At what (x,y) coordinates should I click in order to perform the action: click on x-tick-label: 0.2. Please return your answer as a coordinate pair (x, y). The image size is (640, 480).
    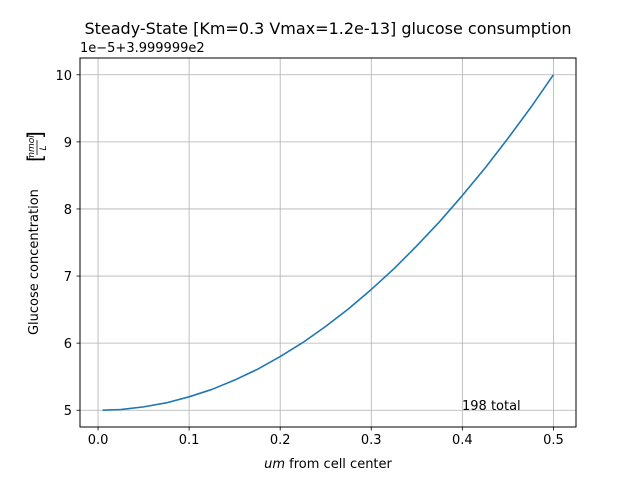
    Looking at the image, I should click on (280, 440).